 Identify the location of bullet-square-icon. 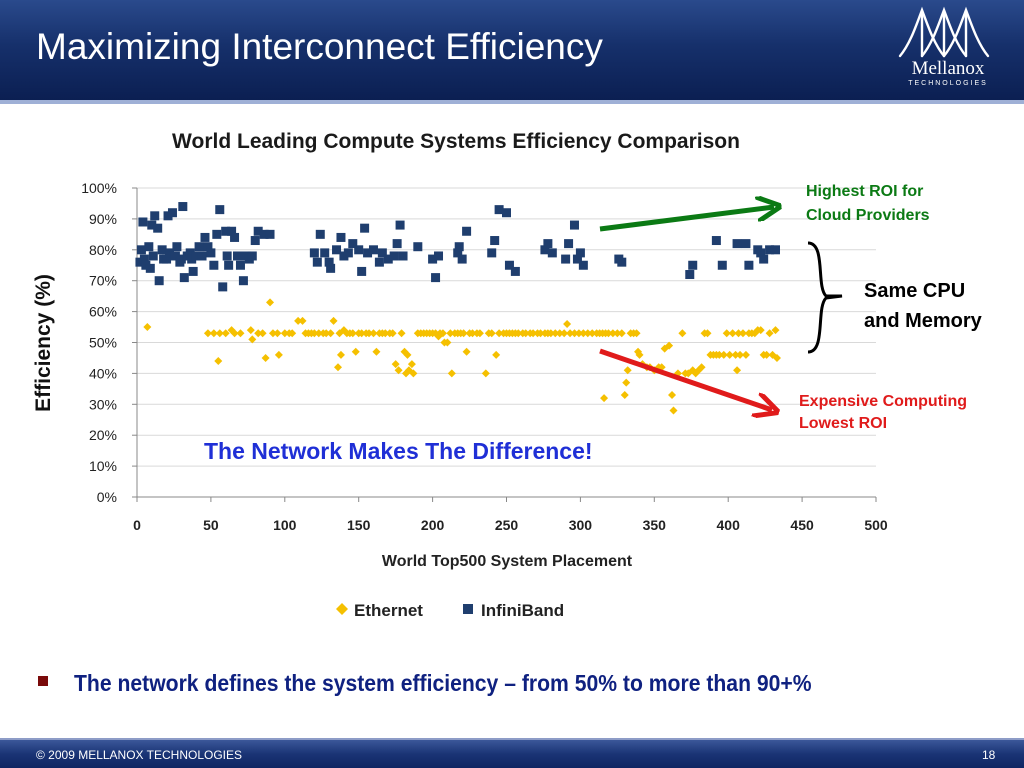
(43, 681).